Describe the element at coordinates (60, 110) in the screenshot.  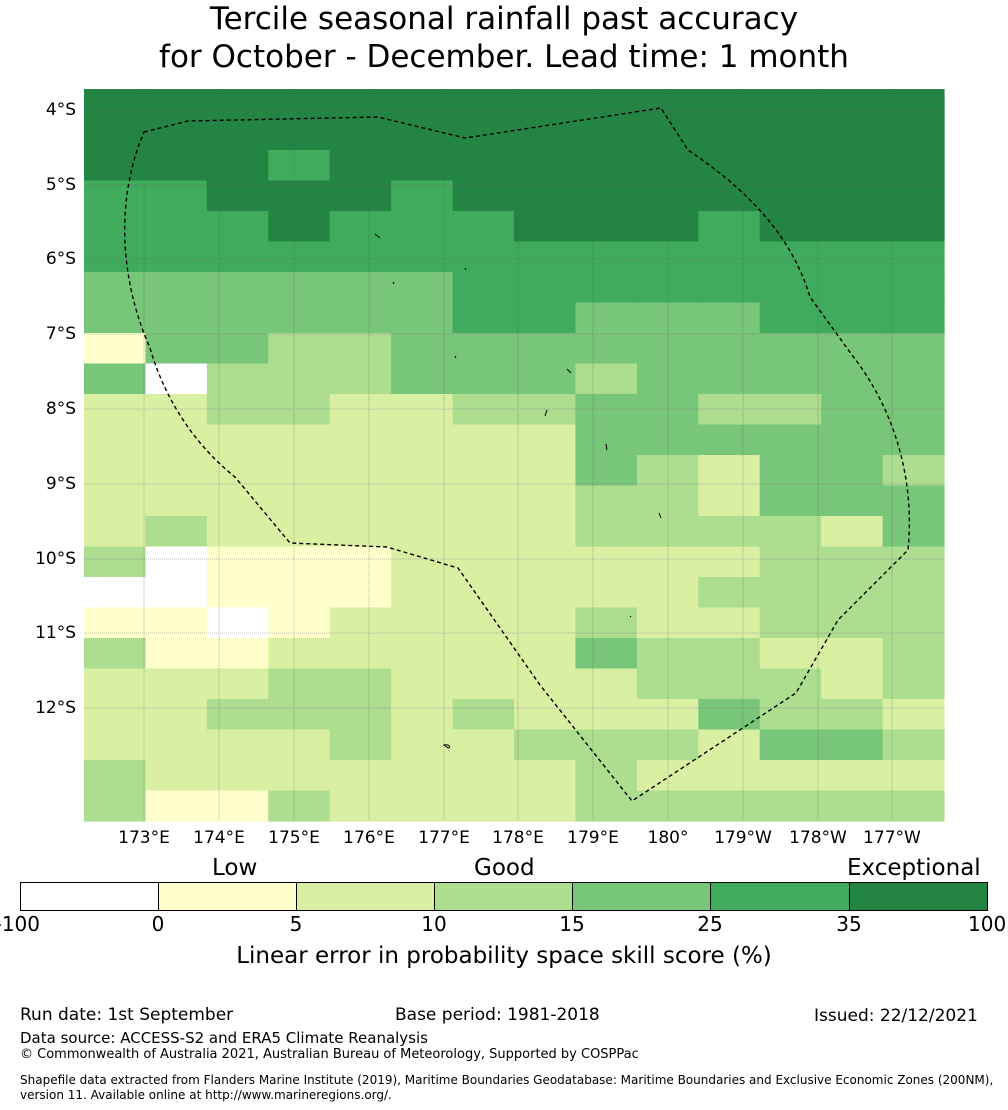
I see `lat-label: 4°S` at that location.